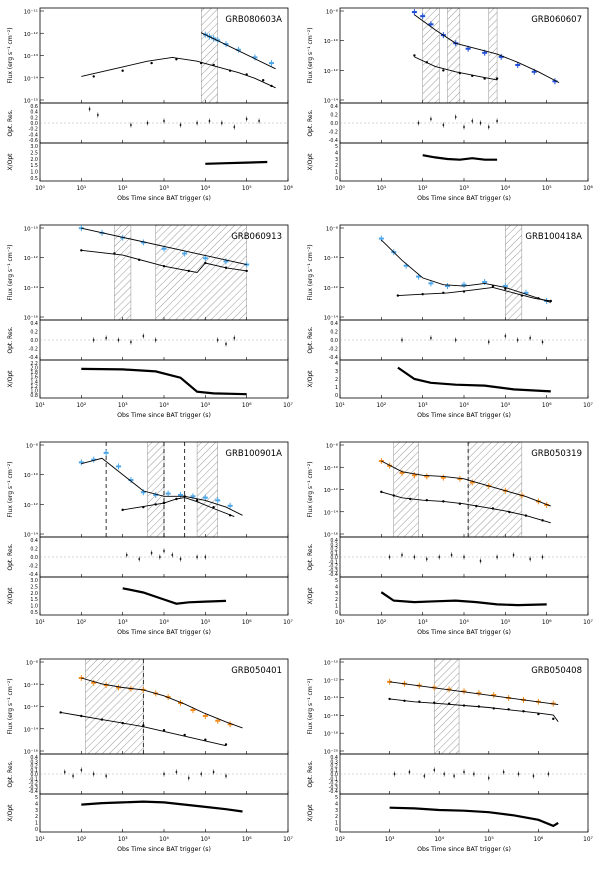 This screenshot has height=875, width=600. Describe the element at coordinates (34, 607) in the screenshot. I see `ratio-tick-label: 1.0` at that location.